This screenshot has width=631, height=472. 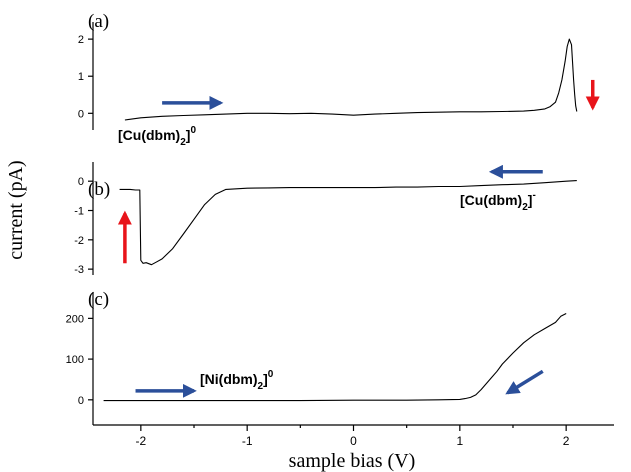 I want to click on y-tick-label-c: 100, so click(x=75, y=360).